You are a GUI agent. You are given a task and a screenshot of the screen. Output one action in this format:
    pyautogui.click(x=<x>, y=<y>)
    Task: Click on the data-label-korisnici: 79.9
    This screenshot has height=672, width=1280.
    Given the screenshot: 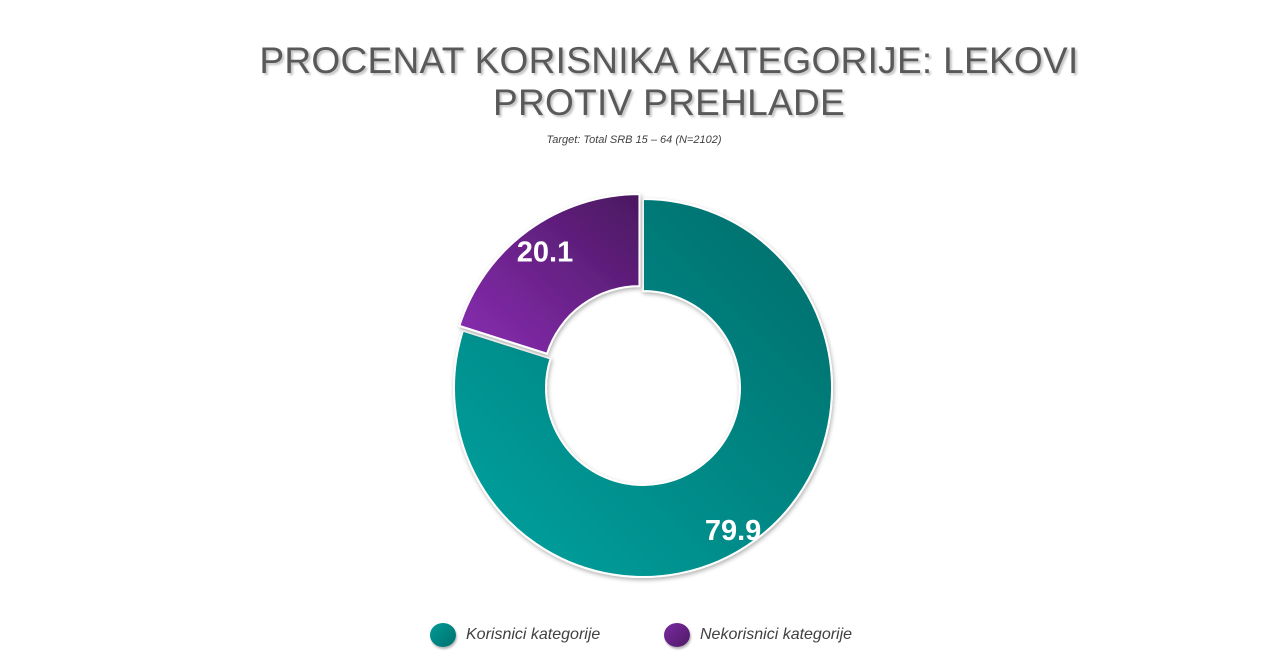 What is the action you would take?
    pyautogui.click(x=733, y=531)
    